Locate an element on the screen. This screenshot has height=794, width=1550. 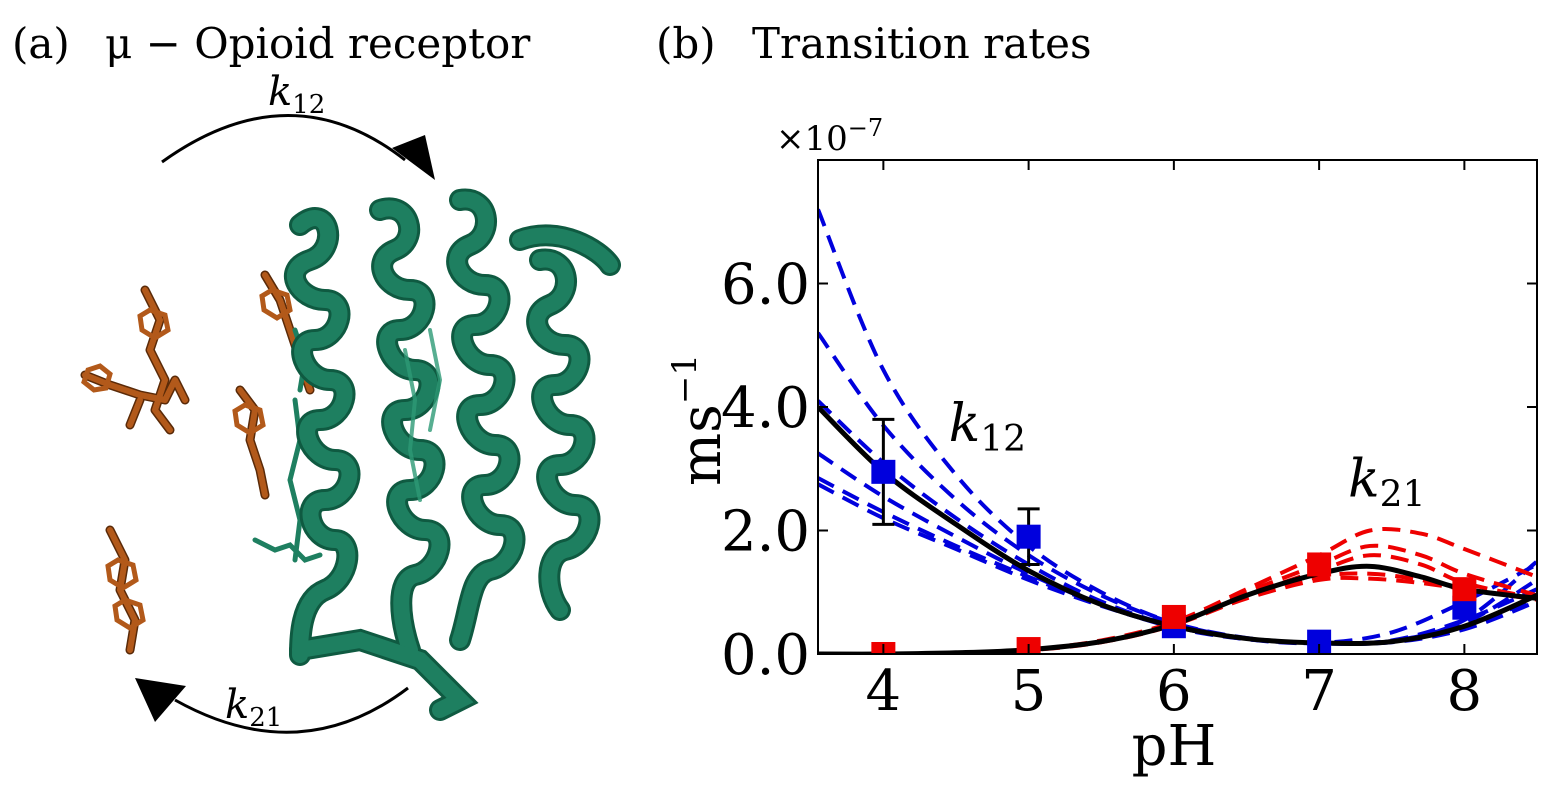
protein-ribbon is located at coordinates (452, 454).